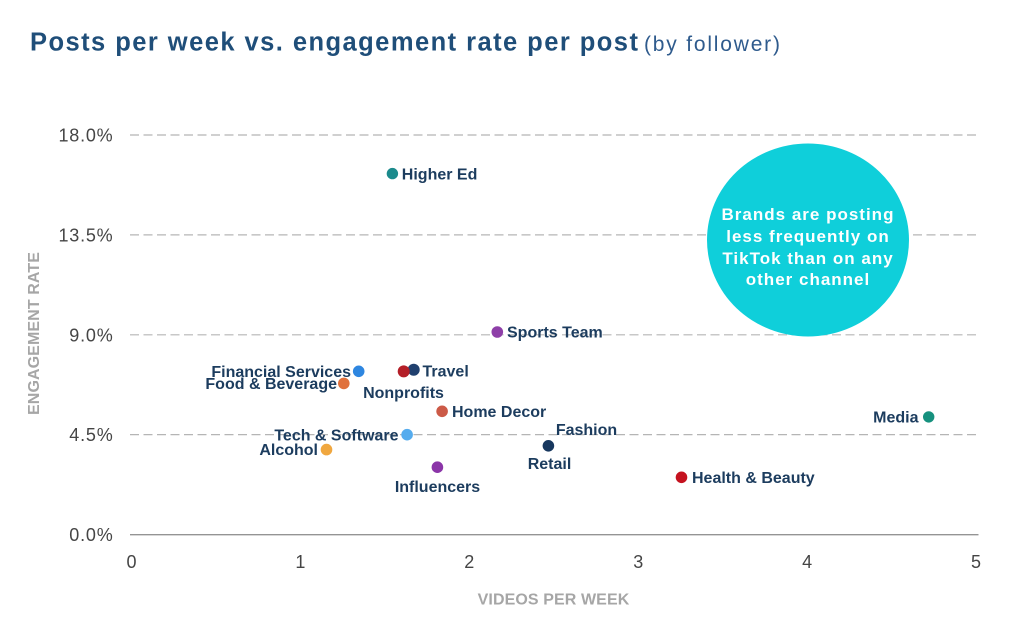 Image resolution: width=1024 pixels, height=630 pixels. What do you see at coordinates (586, 430) in the screenshot?
I see `svg-text: Fashion` at bounding box center [586, 430].